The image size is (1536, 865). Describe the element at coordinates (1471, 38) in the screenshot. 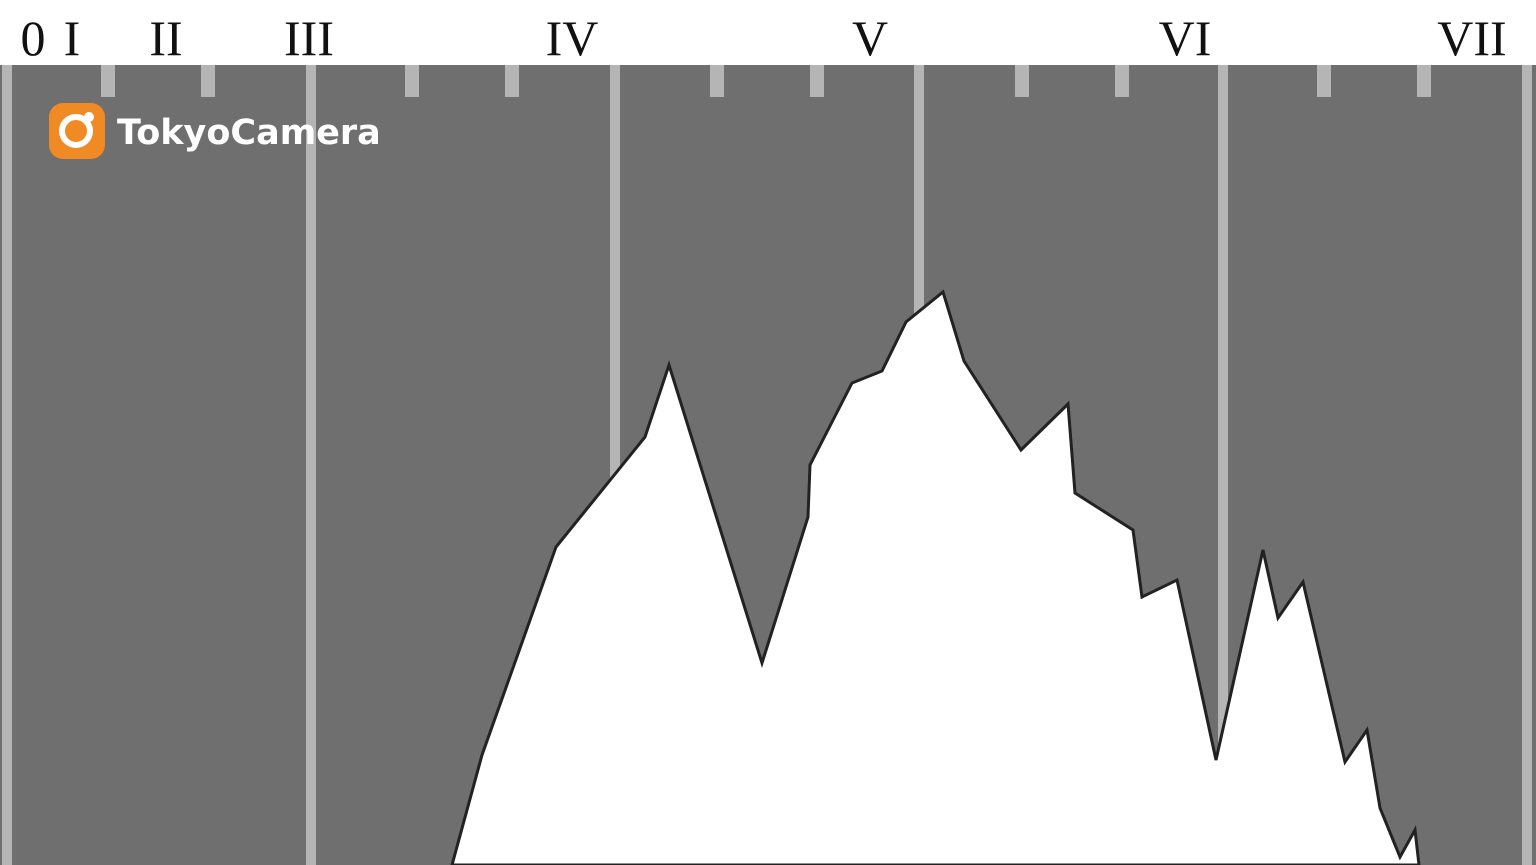

I see `zone-label: VII` at that location.